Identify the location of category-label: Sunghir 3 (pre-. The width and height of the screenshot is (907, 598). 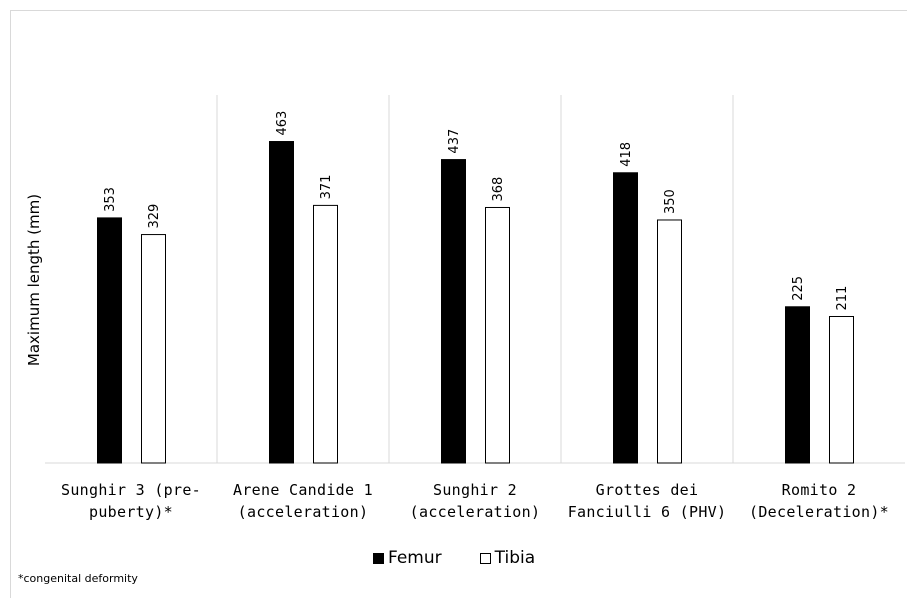
(131, 490).